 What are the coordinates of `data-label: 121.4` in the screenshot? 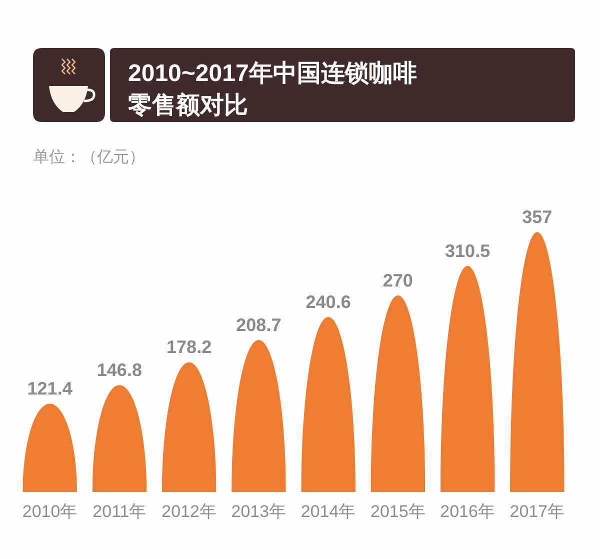 It's located at (49, 388).